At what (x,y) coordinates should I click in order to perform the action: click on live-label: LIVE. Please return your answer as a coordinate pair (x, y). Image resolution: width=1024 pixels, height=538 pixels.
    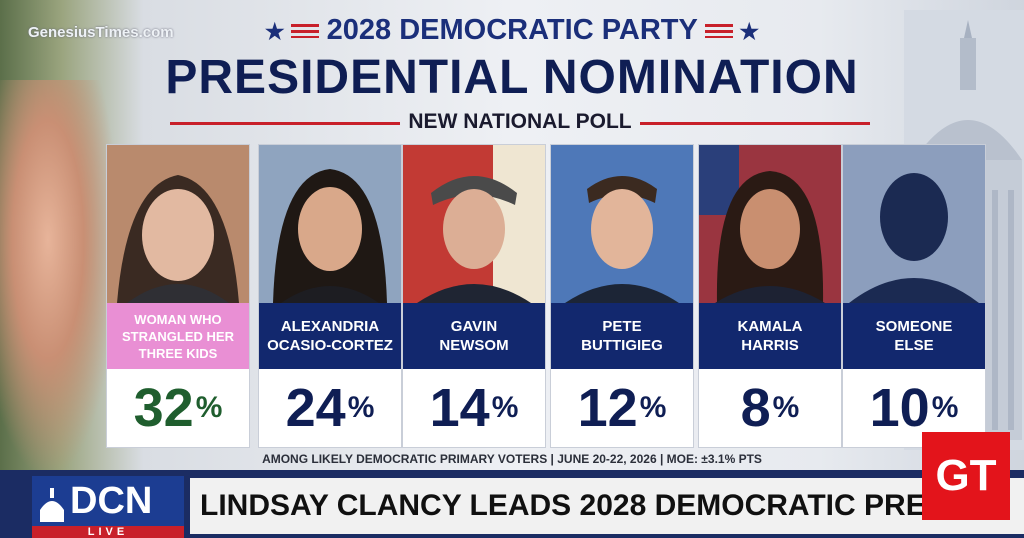
    Looking at the image, I should click on (108, 532).